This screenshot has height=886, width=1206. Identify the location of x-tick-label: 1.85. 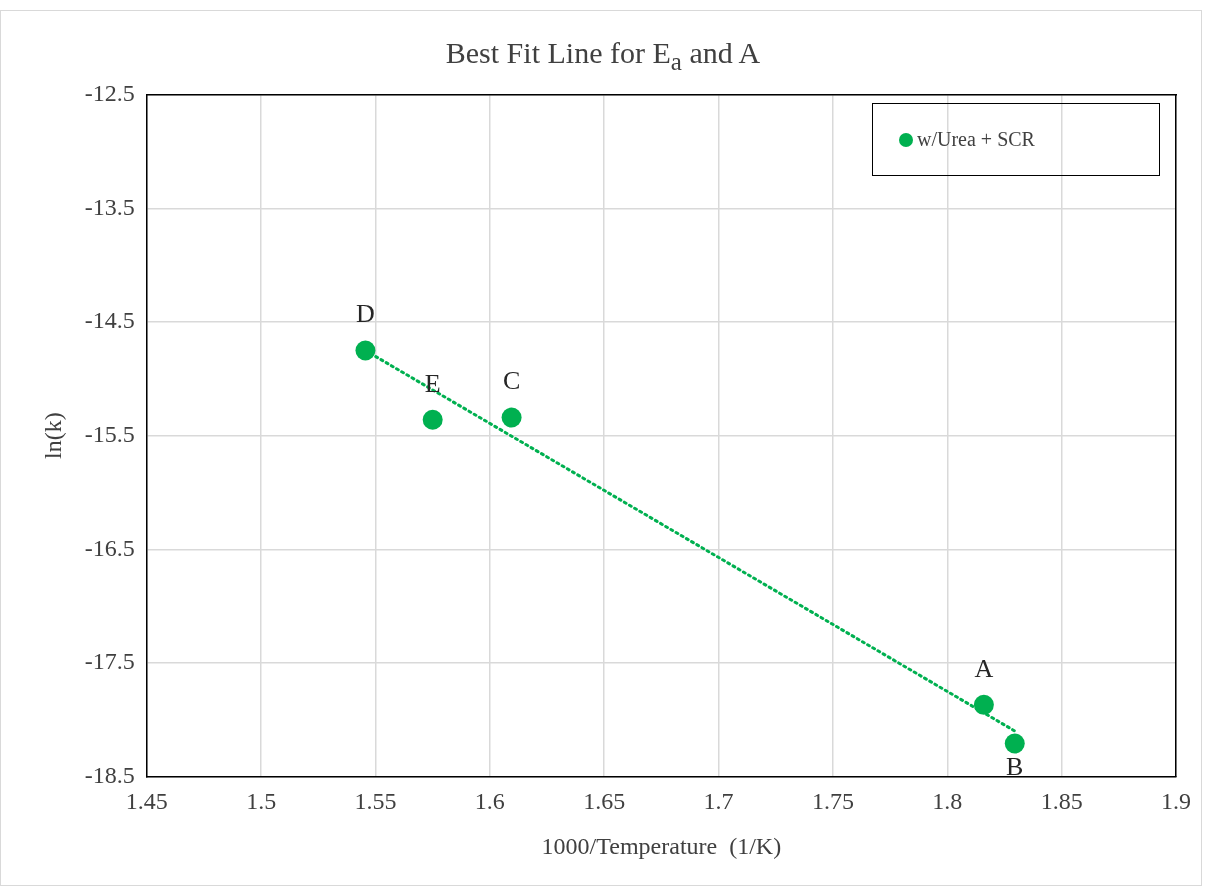
(1061, 801).